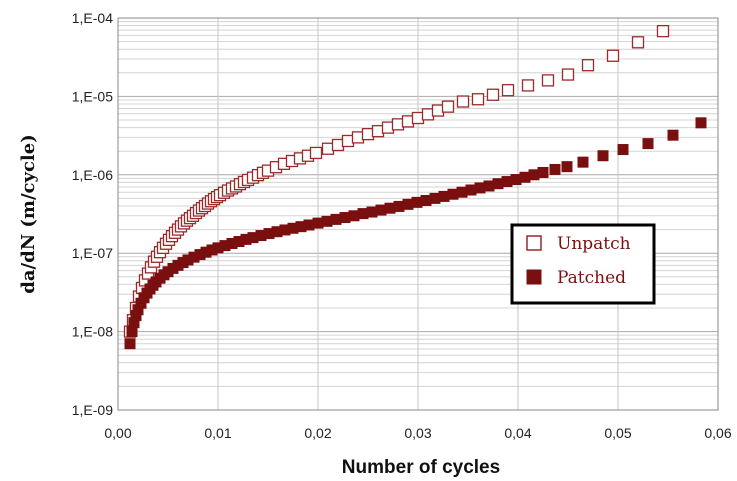 This screenshot has height=481, width=737. I want to click on legend-patched-label: Patched, so click(591, 278).